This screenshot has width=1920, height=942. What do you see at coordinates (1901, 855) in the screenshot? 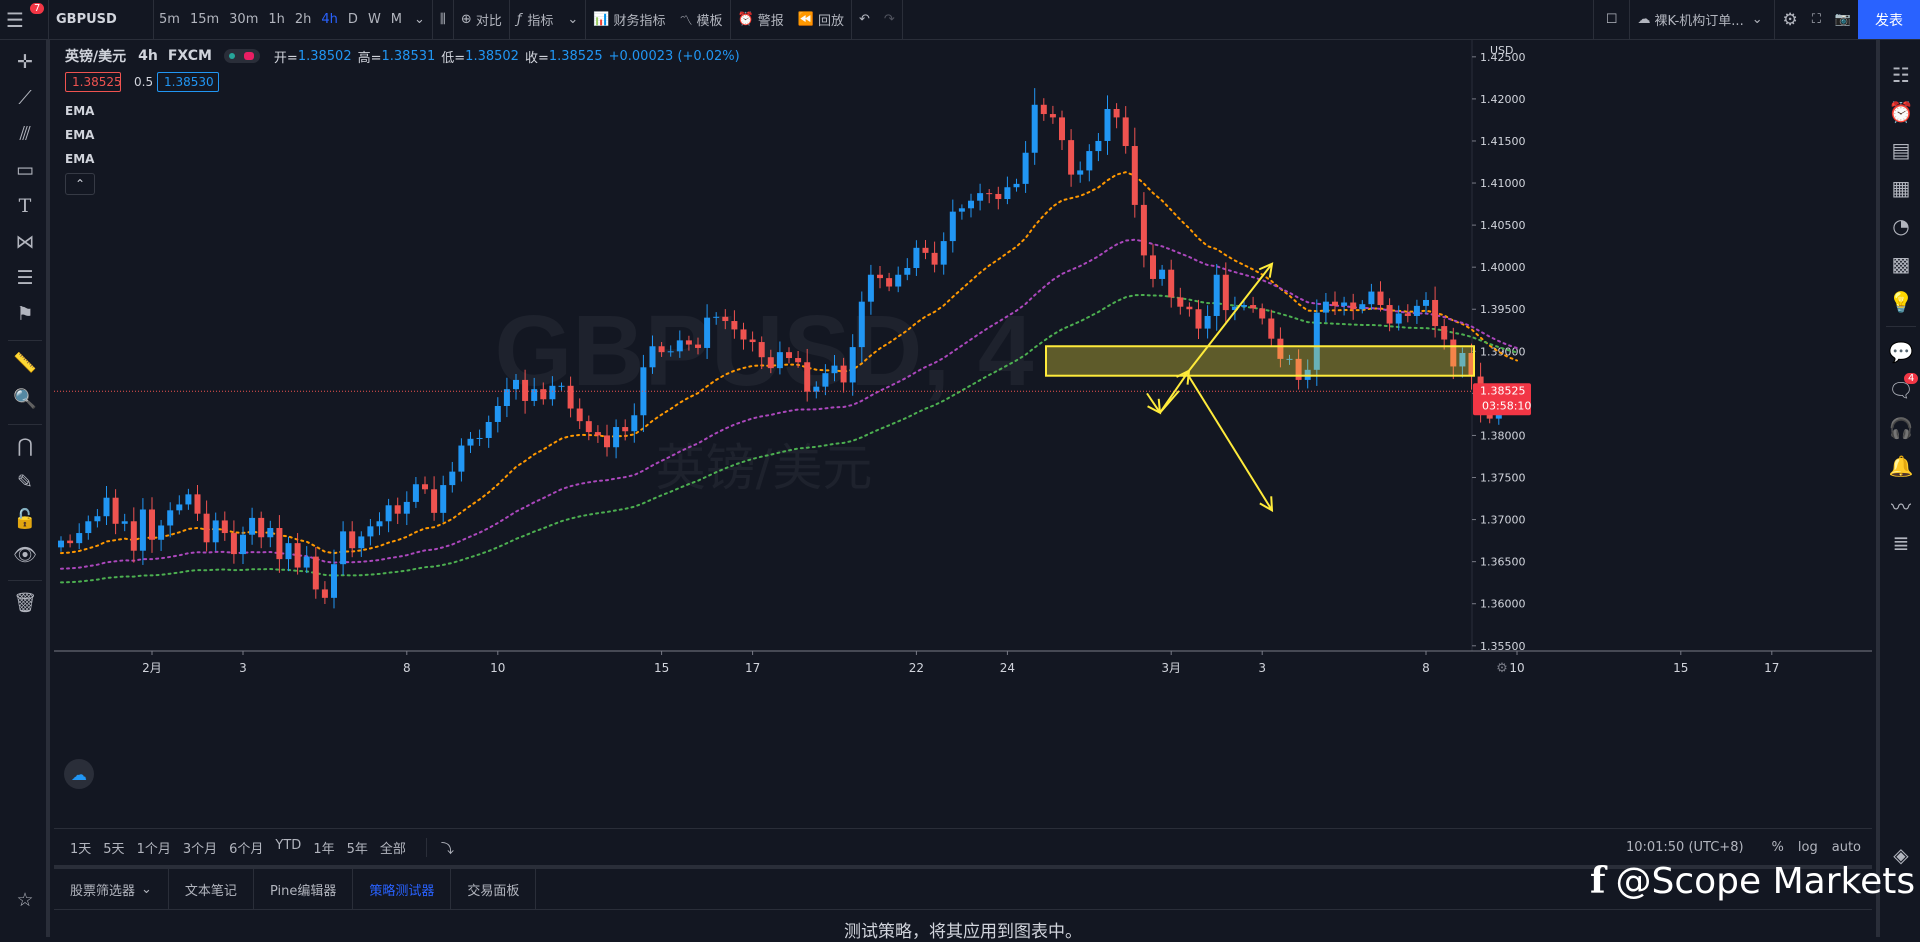
I see `layers-button: ◈` at bounding box center [1901, 855].